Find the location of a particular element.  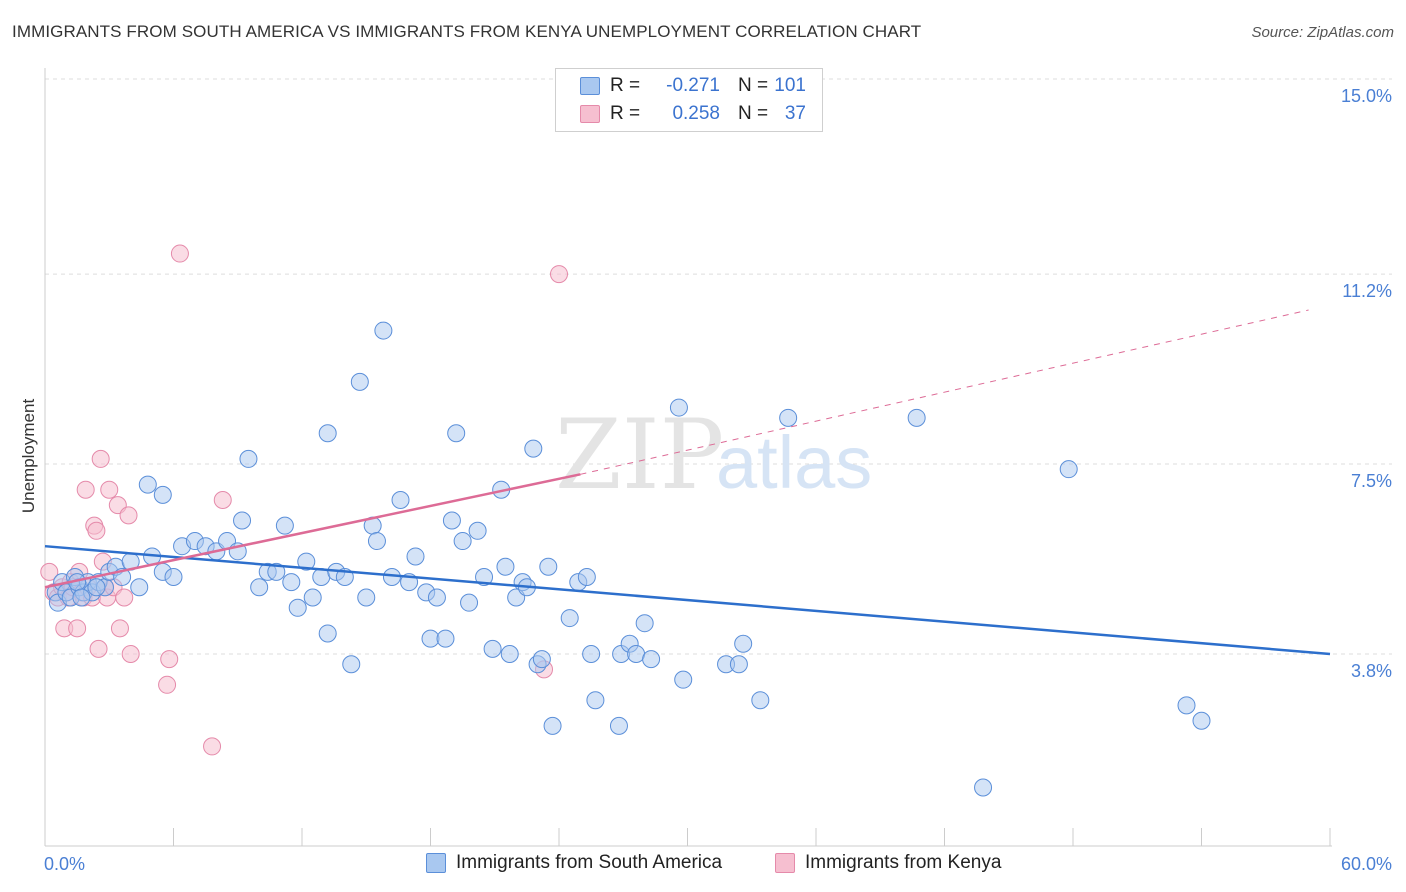

series-legend-kenya: Immigrants from Kenya is located at coordinates (888, 863).